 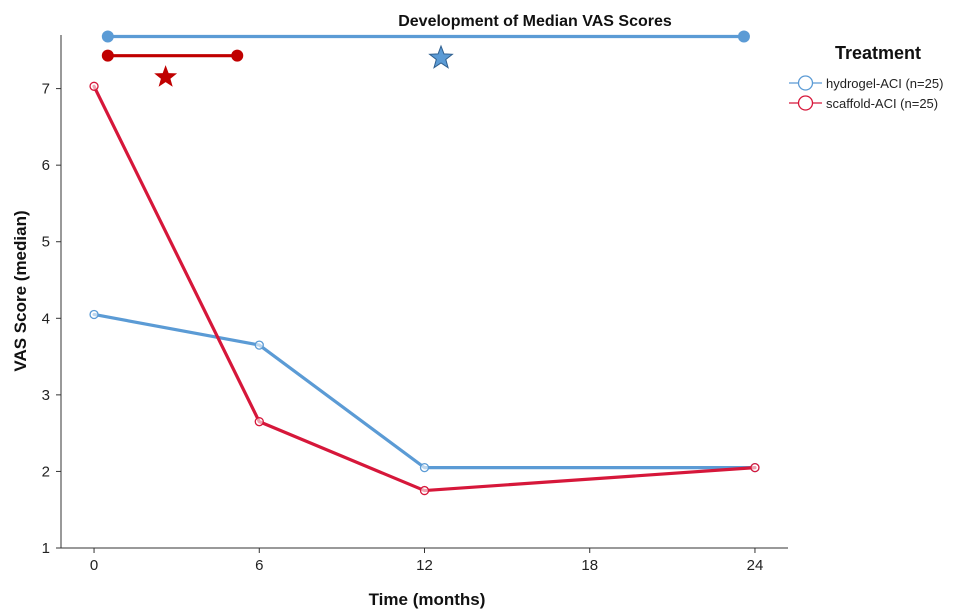 I want to click on y-tick-label: 3, so click(x=46, y=395).